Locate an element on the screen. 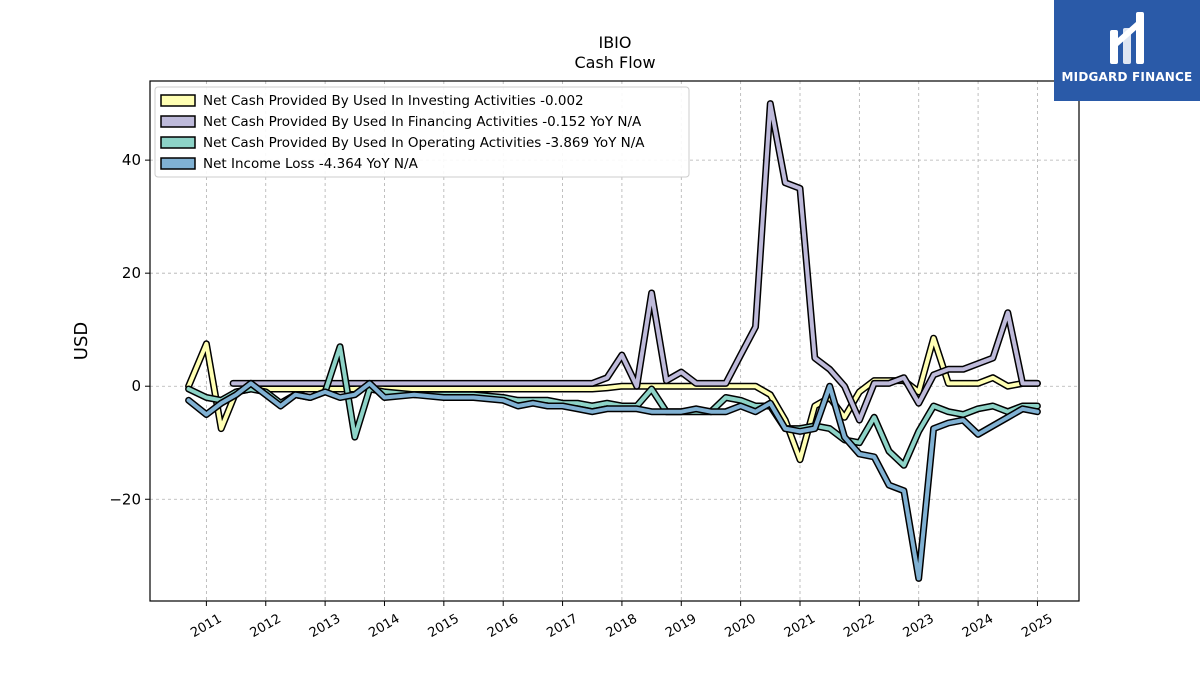  chart-title: IBIO is located at coordinates (614, 42).